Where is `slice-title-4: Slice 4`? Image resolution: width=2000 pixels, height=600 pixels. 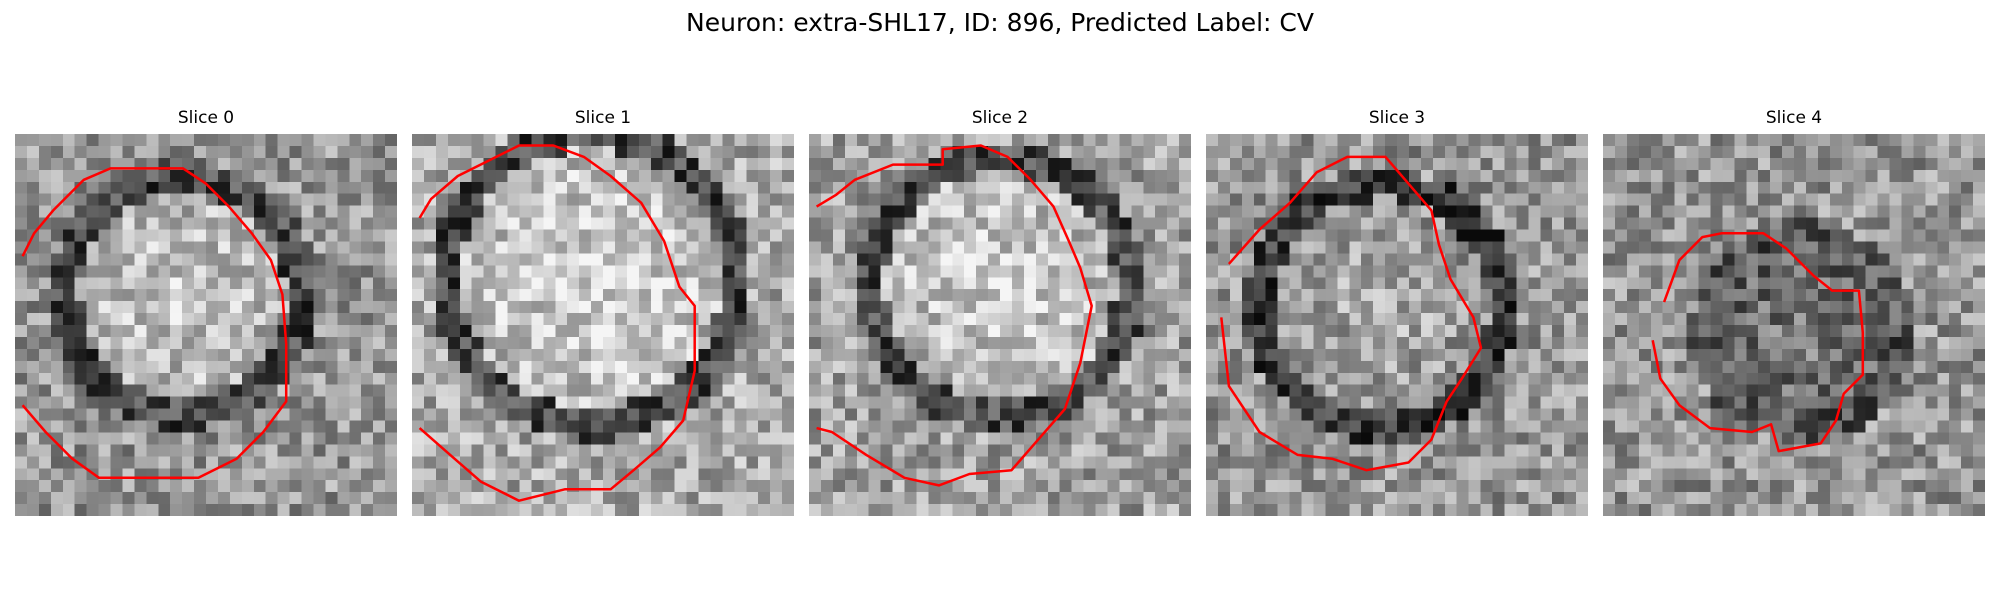 slice-title-4: Slice 4 is located at coordinates (1794, 118).